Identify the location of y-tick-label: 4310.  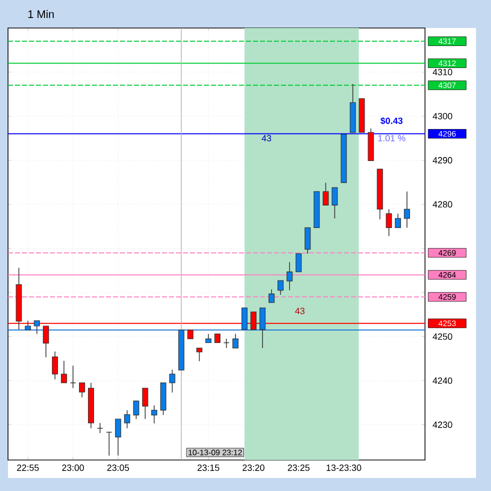
(442, 72).